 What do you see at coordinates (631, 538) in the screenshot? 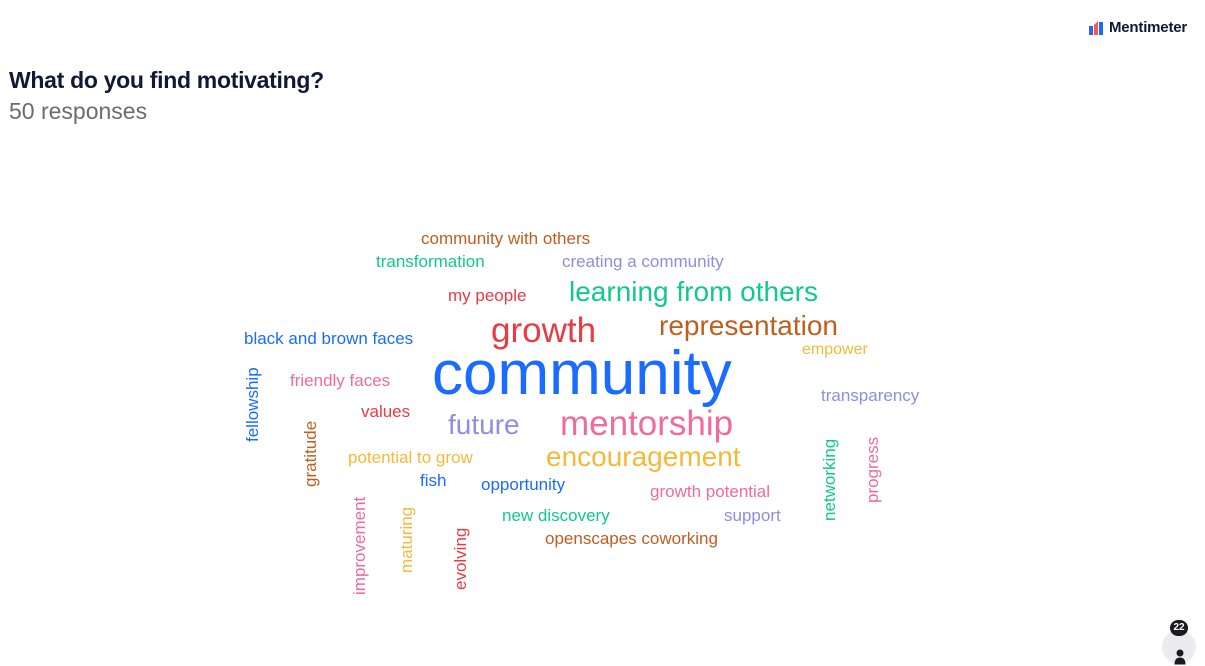
I see `cloud-word: openscapes coworking` at bounding box center [631, 538].